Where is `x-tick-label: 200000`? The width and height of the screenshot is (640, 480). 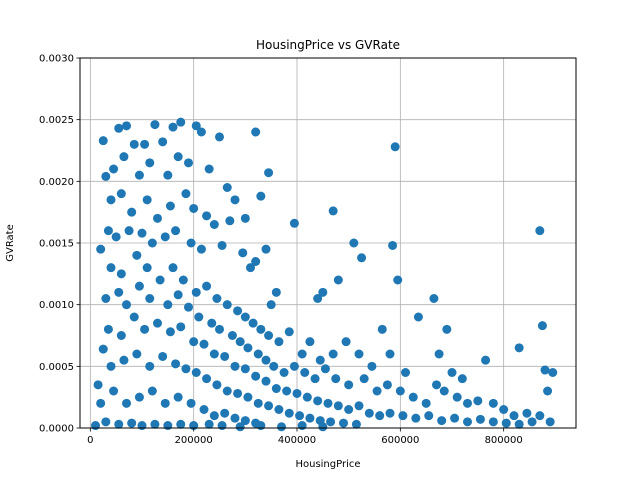 x-tick-label: 200000 is located at coordinates (194, 440).